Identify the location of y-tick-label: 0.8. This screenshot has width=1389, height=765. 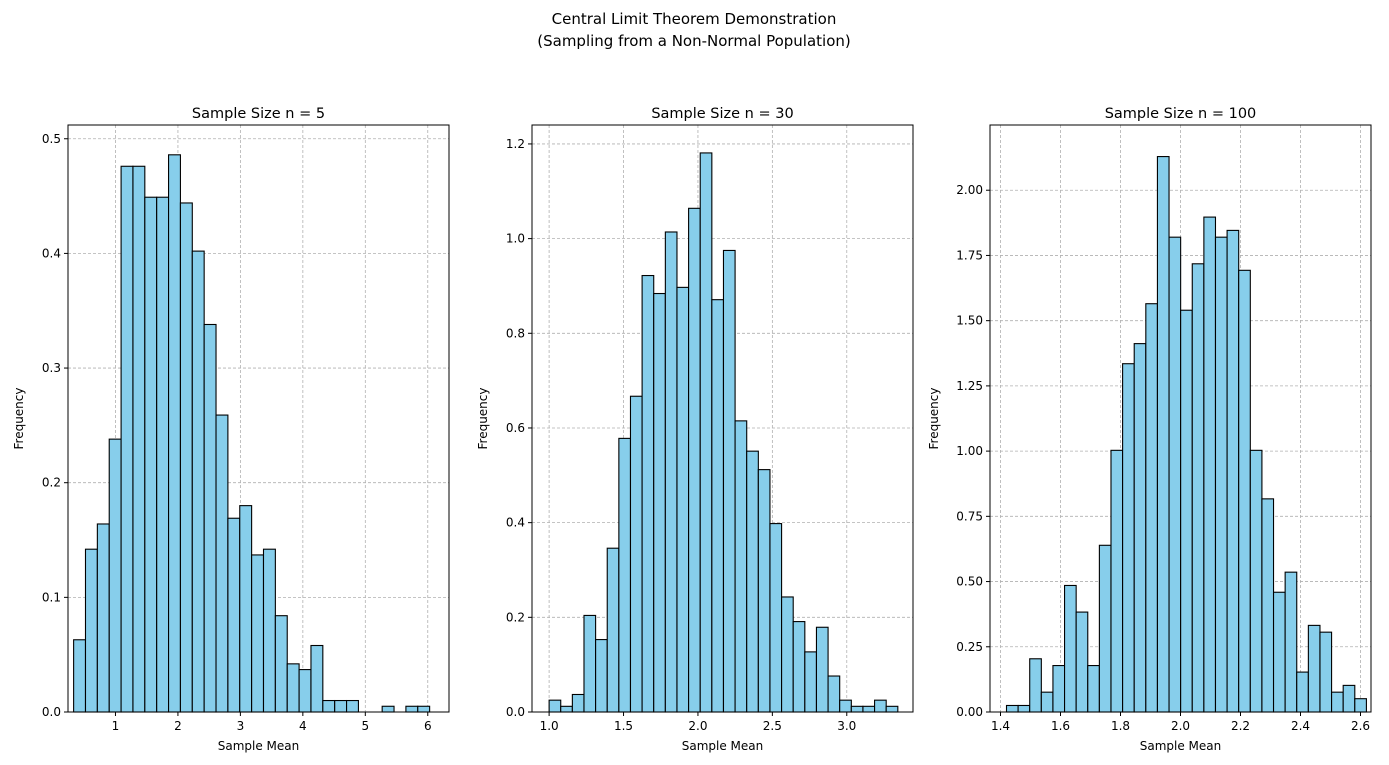
(515, 333).